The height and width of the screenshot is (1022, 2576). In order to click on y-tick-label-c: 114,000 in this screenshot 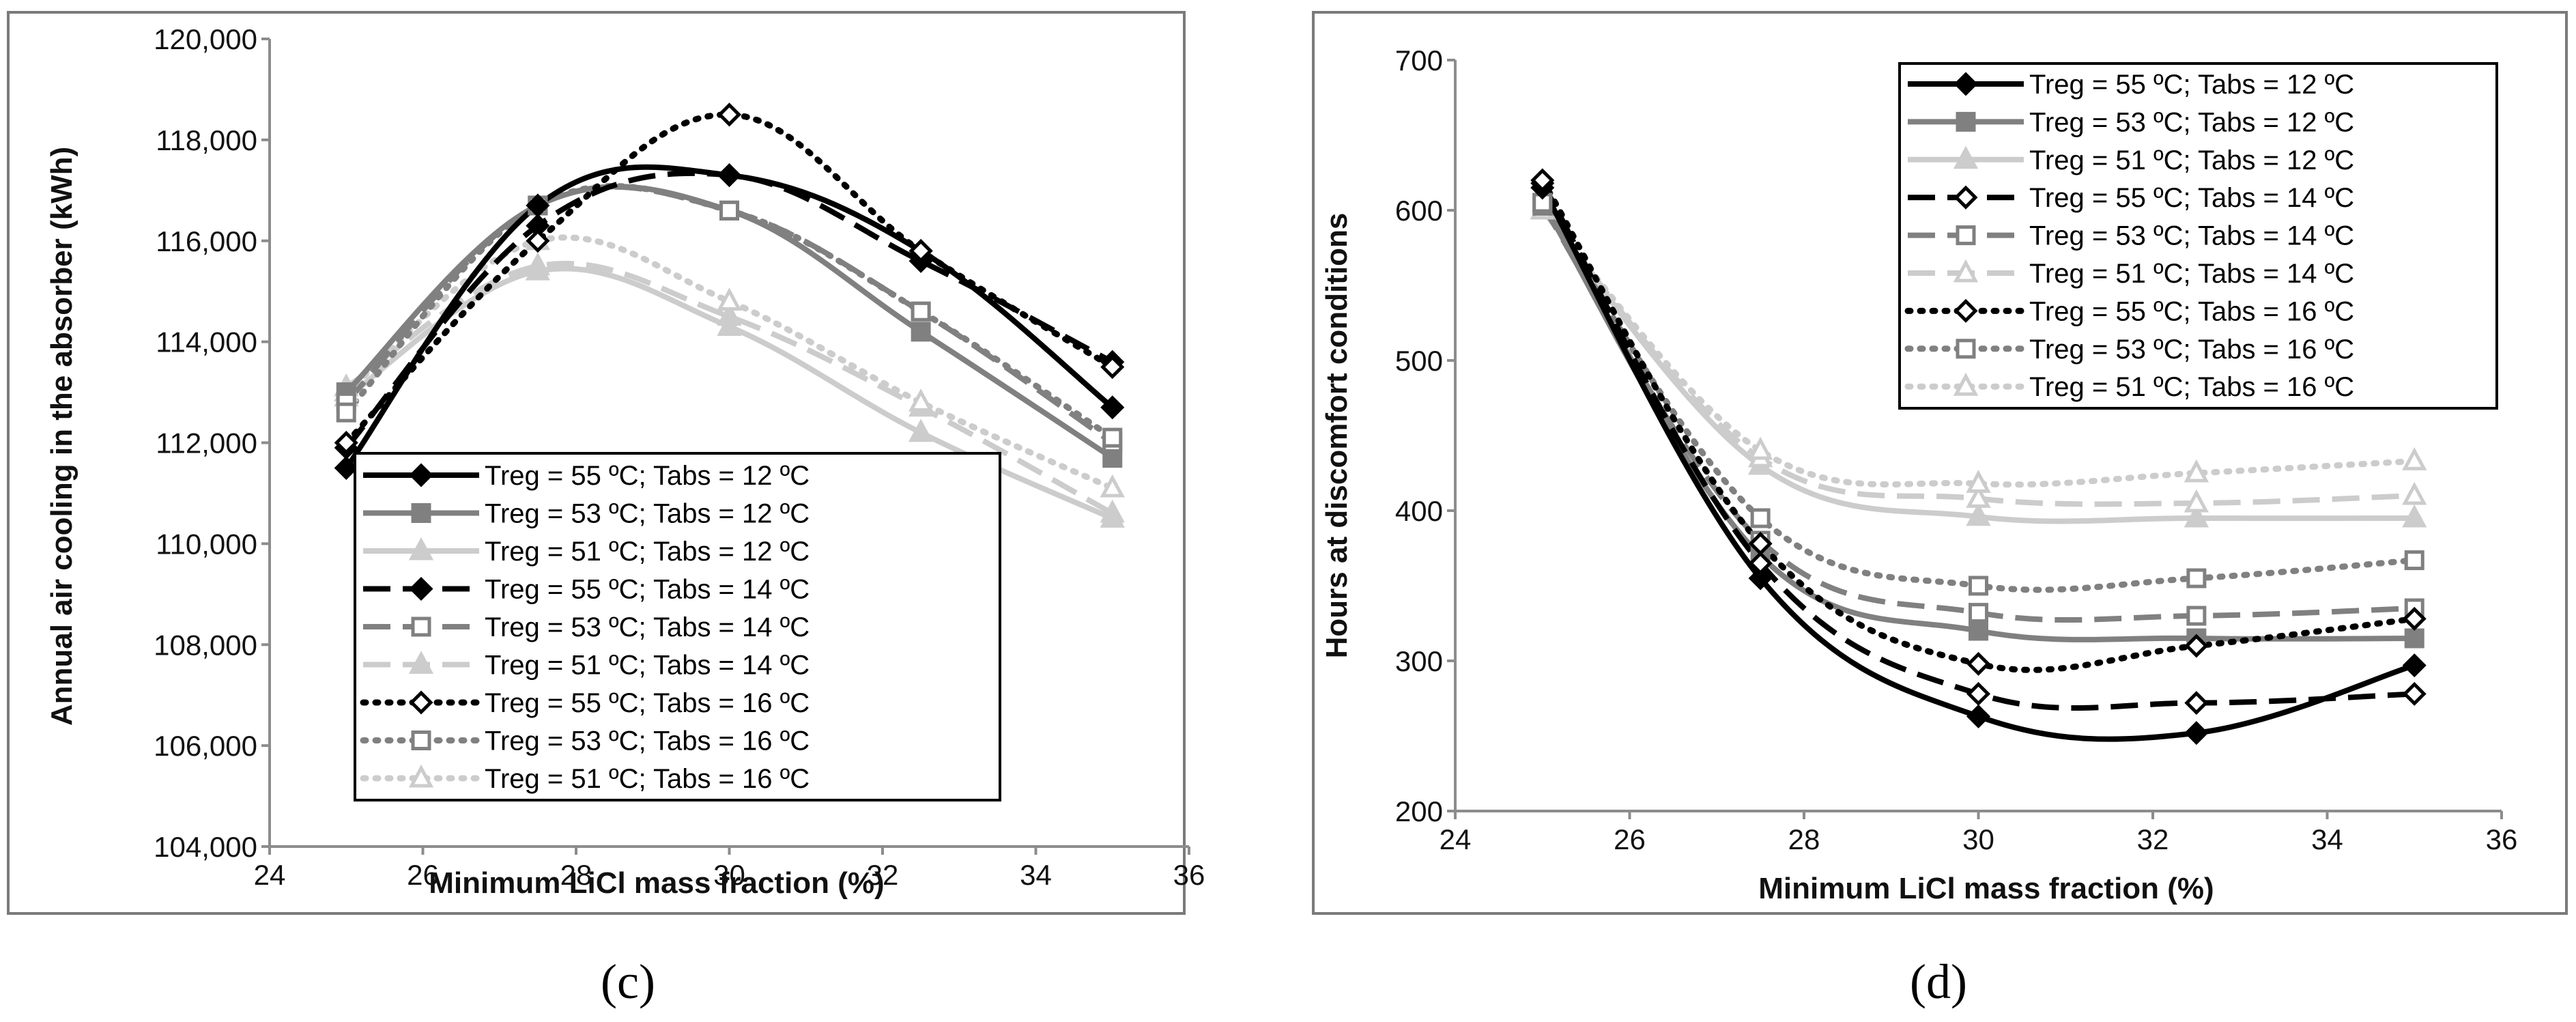, I will do `click(206, 342)`.